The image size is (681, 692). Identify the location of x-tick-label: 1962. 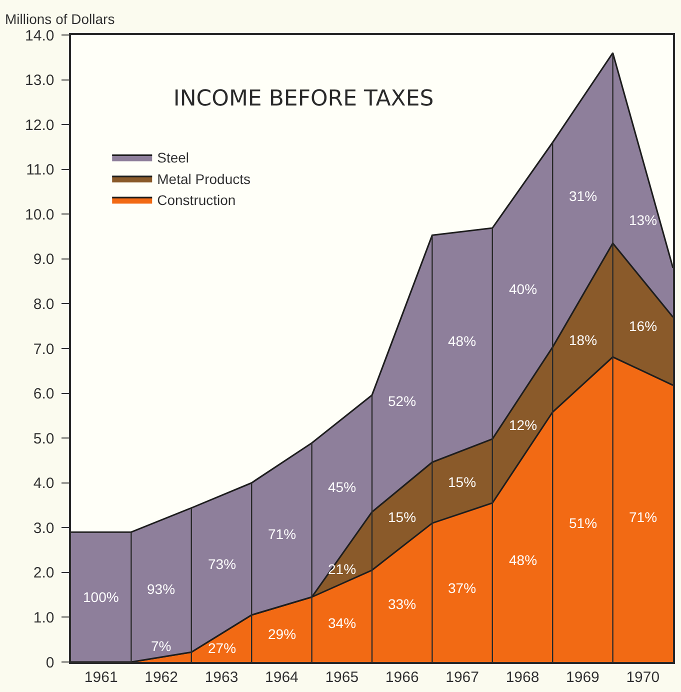
(161, 677).